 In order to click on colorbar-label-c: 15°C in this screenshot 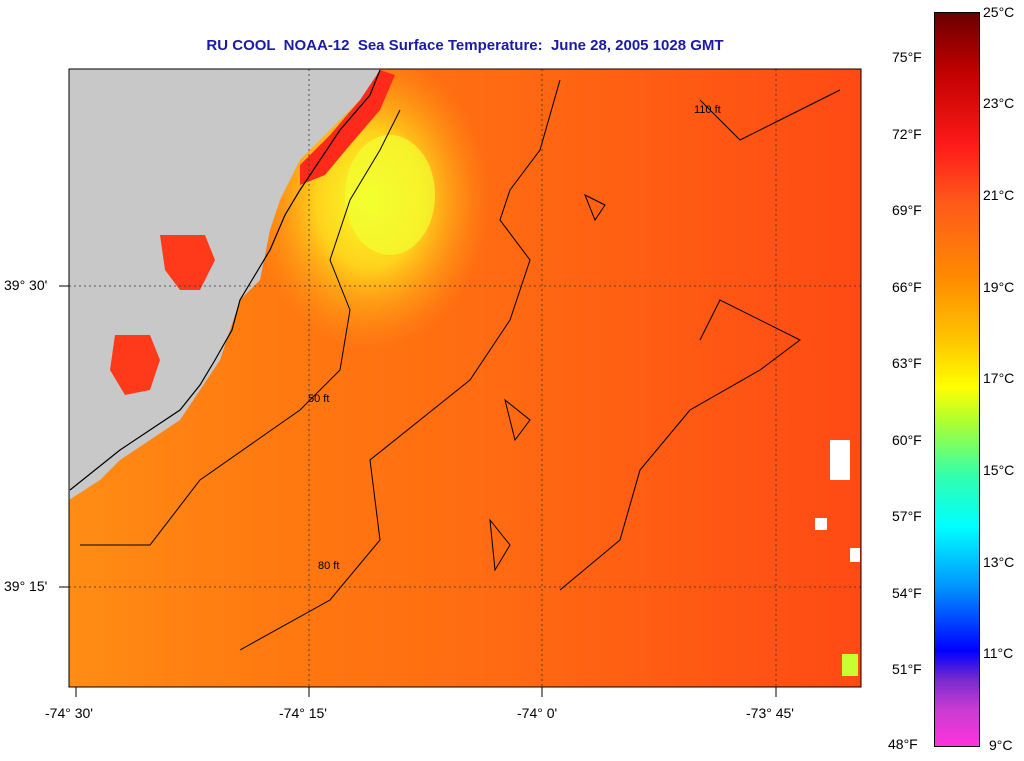, I will do `click(999, 470)`.